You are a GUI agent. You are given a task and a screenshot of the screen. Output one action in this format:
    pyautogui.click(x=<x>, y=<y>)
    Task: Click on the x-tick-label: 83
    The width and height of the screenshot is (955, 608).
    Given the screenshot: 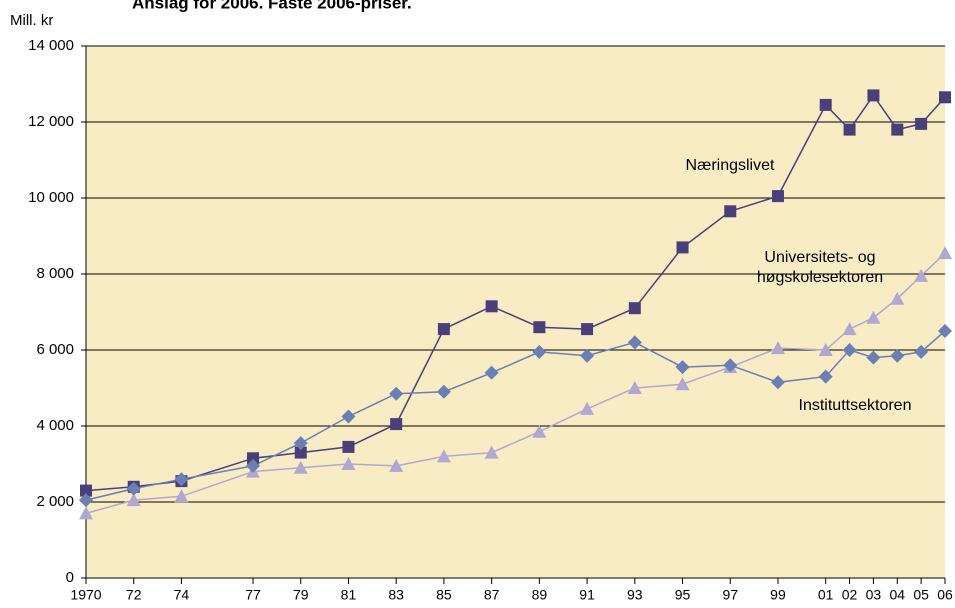 What is the action you would take?
    pyautogui.click(x=396, y=595)
    